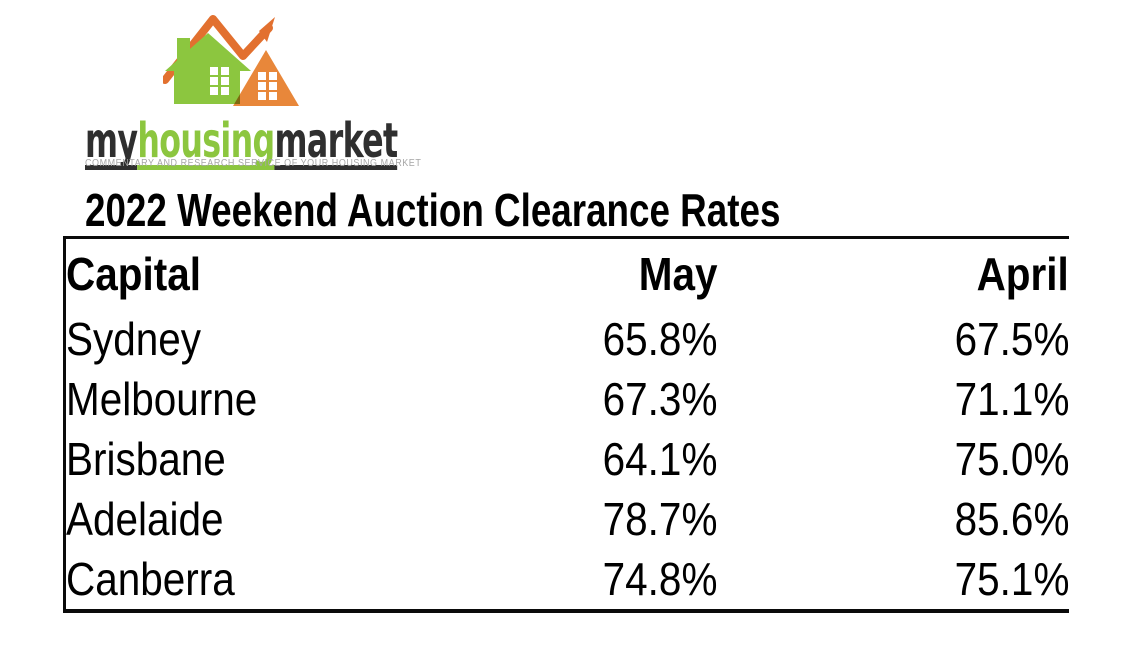  What do you see at coordinates (162, 399) in the screenshot?
I see `capital-cell: Melbourne` at bounding box center [162, 399].